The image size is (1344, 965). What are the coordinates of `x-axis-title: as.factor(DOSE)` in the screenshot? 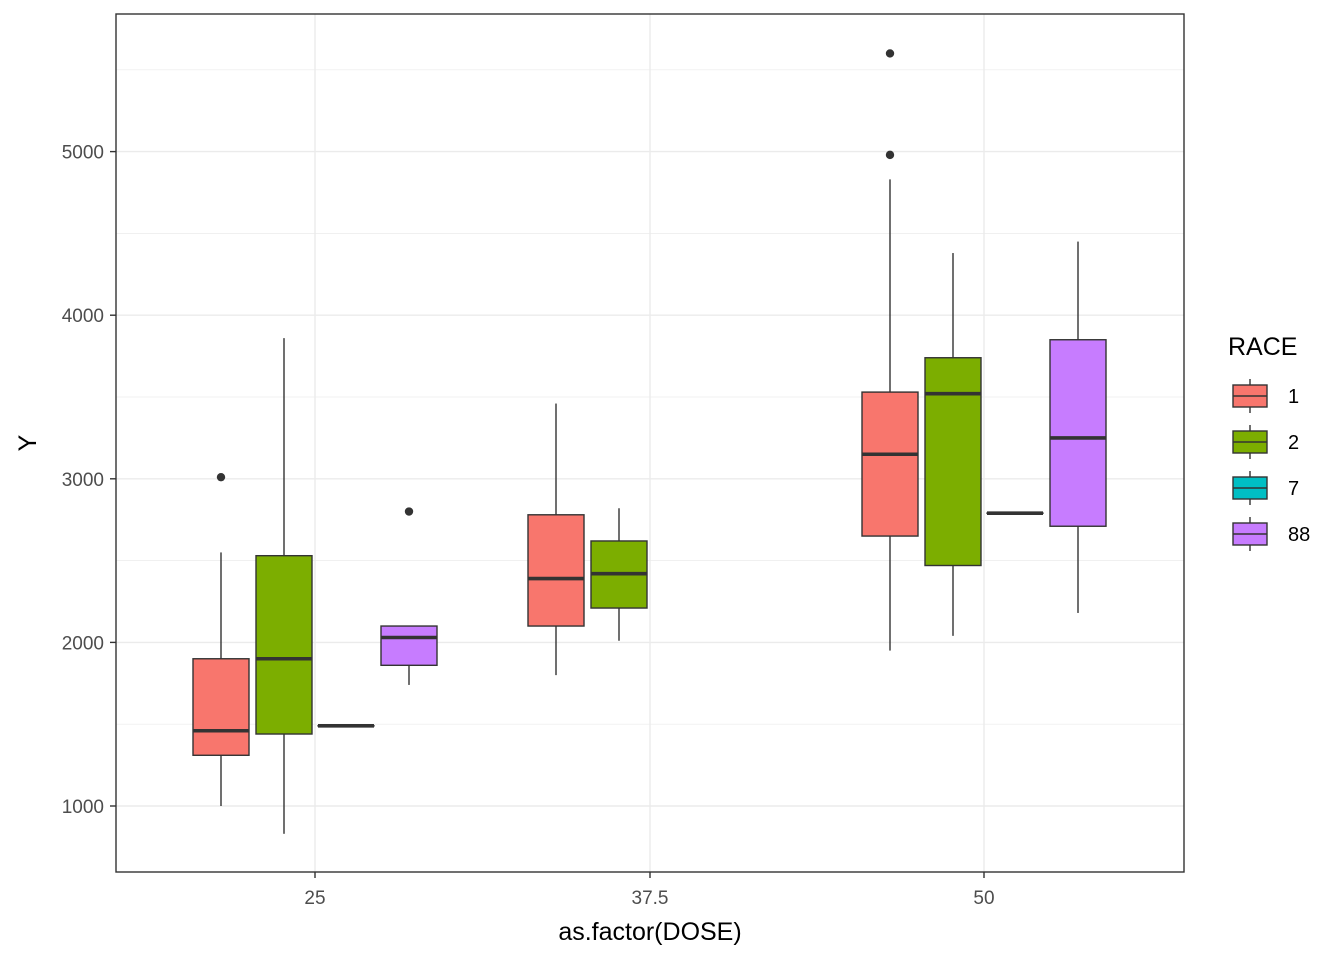 It's located at (649, 932).